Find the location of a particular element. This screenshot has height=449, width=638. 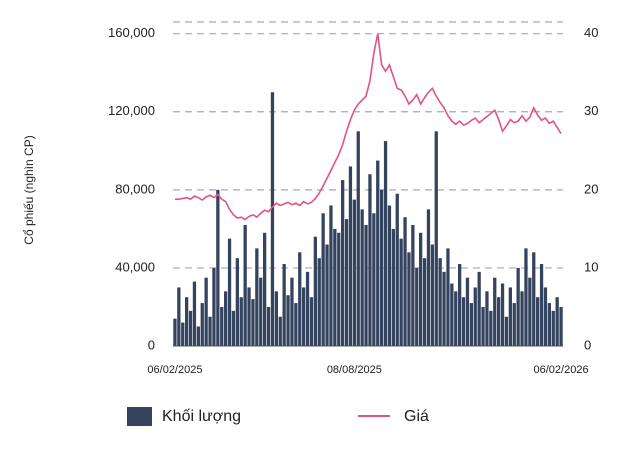

legend-swatch is located at coordinates (139, 416).